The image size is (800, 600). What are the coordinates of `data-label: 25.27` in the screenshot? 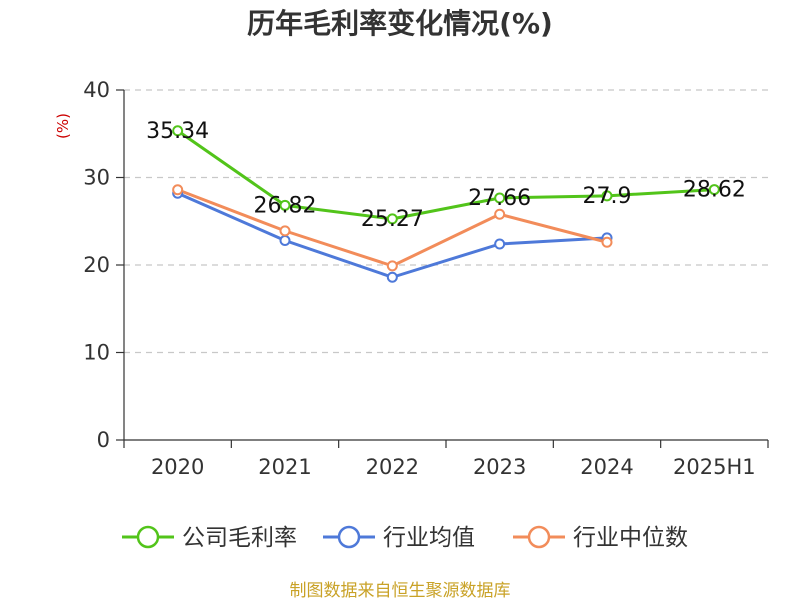 It's located at (392, 219).